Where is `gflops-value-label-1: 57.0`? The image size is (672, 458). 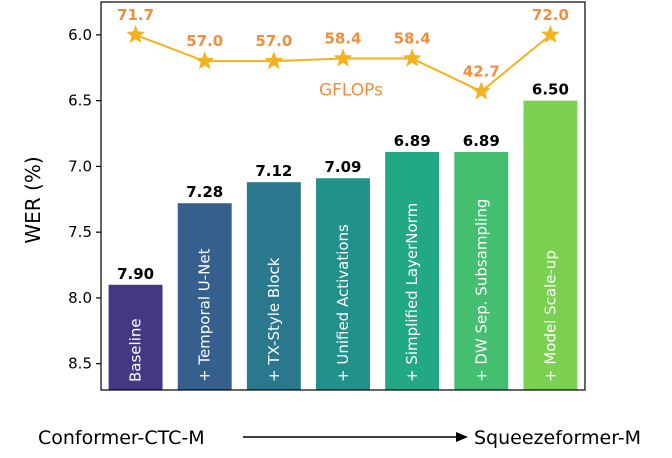
gflops-value-label-1: 57.0 is located at coordinates (204, 41).